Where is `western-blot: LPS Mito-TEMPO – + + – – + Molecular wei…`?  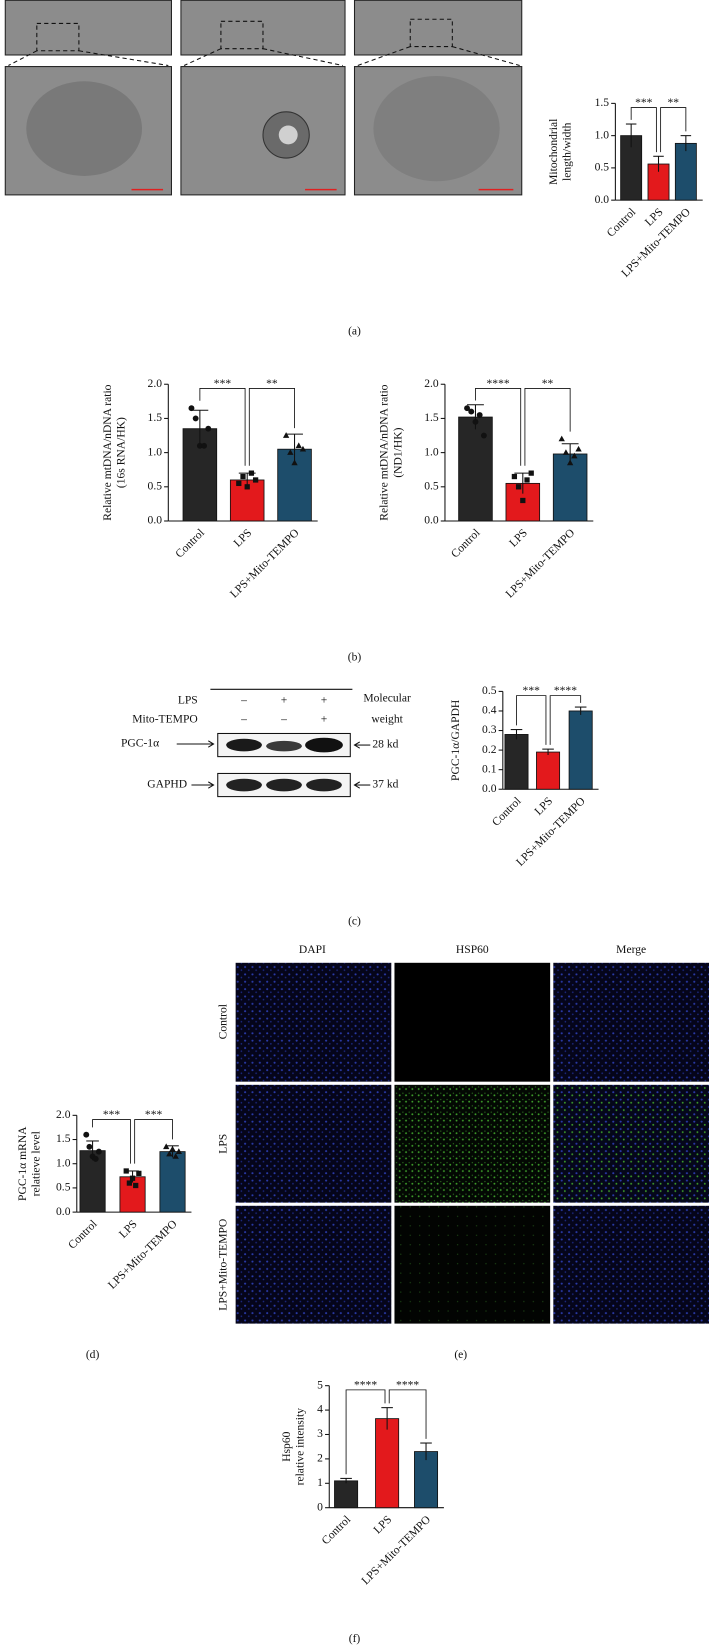
western-blot: LPS Mito-TEMPO – + + – – + Molecular wei… is located at coordinates (266, 743).